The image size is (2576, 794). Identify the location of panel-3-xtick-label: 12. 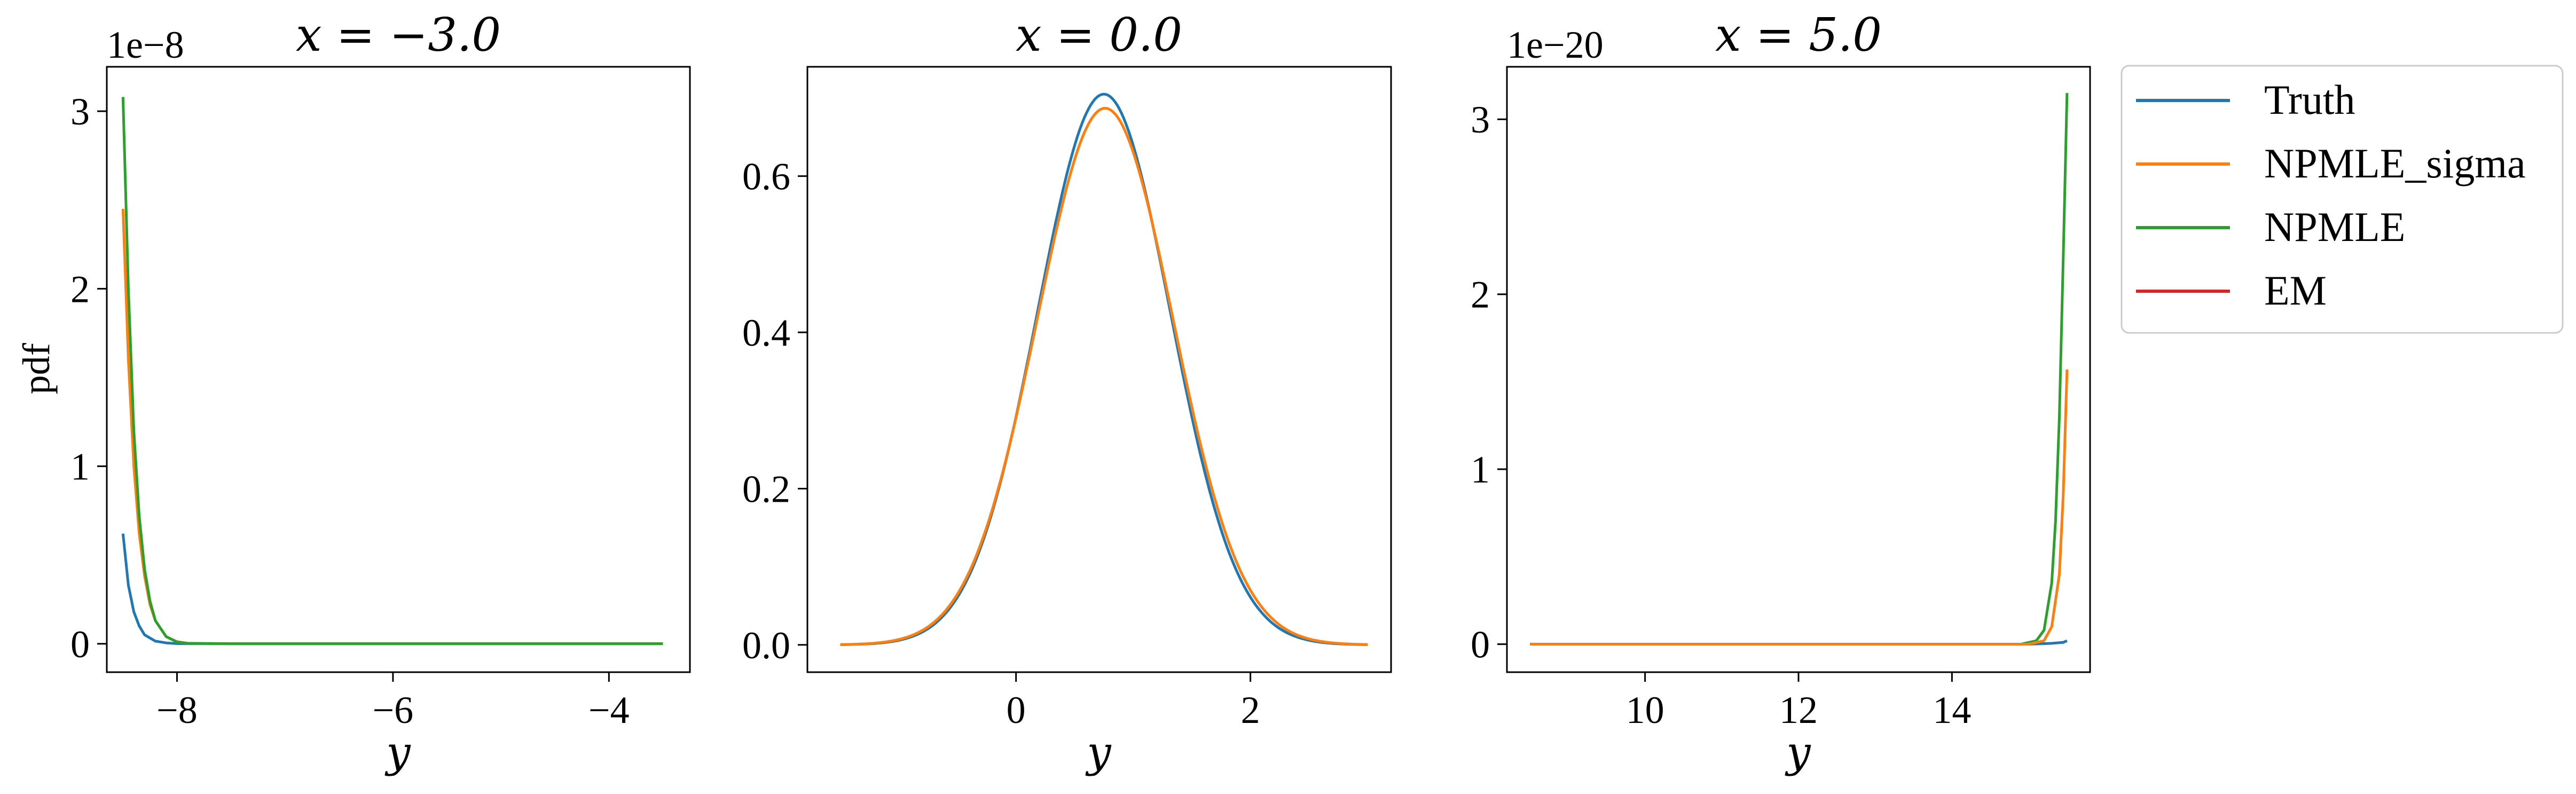
(1799, 710).